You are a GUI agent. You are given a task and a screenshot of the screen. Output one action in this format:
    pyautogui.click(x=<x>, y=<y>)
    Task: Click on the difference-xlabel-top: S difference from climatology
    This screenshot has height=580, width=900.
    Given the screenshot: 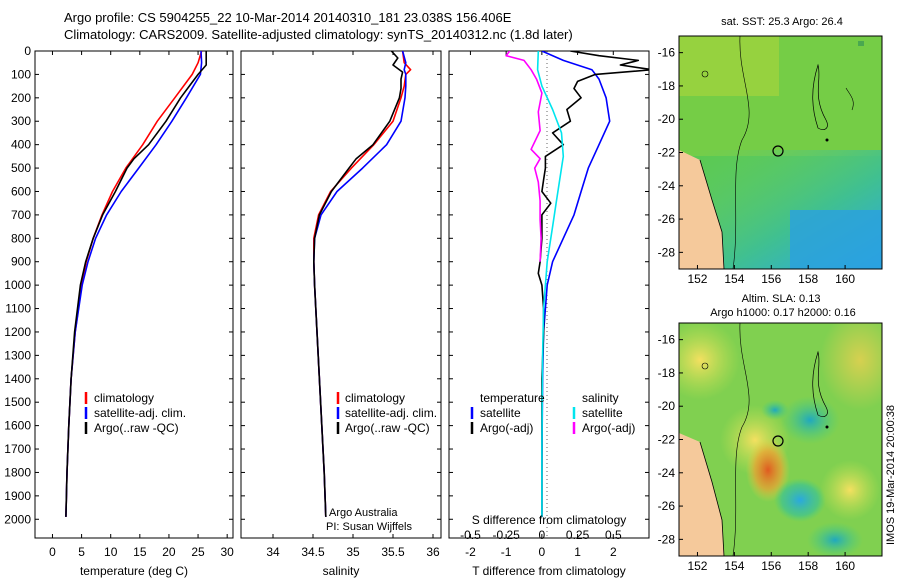 What is the action you would take?
    pyautogui.click(x=549, y=520)
    